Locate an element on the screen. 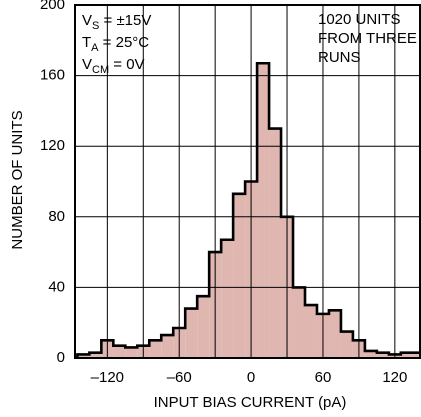  x-tick-label: 0 is located at coordinates (251, 377).